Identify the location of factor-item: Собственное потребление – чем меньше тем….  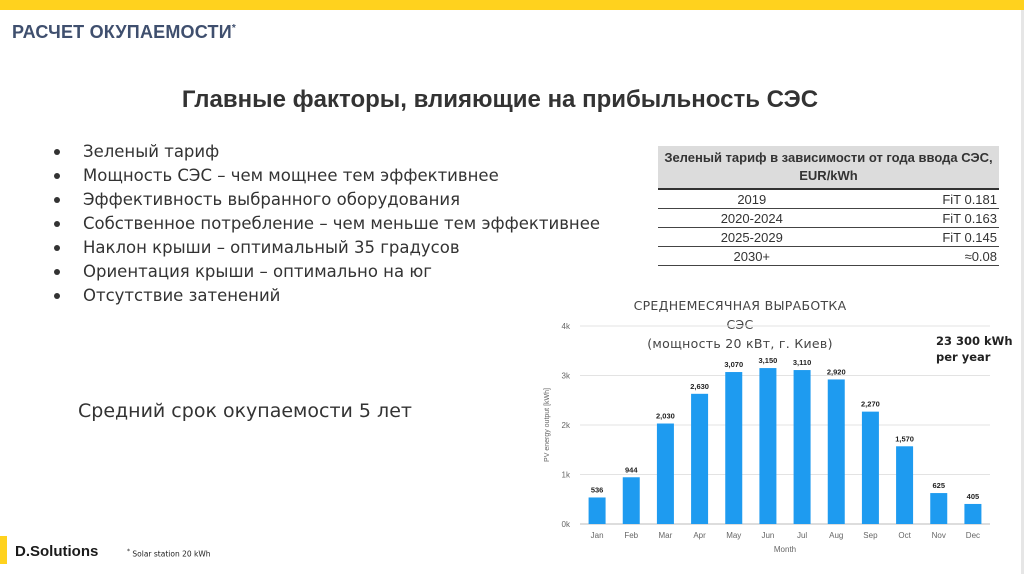
(326, 224).